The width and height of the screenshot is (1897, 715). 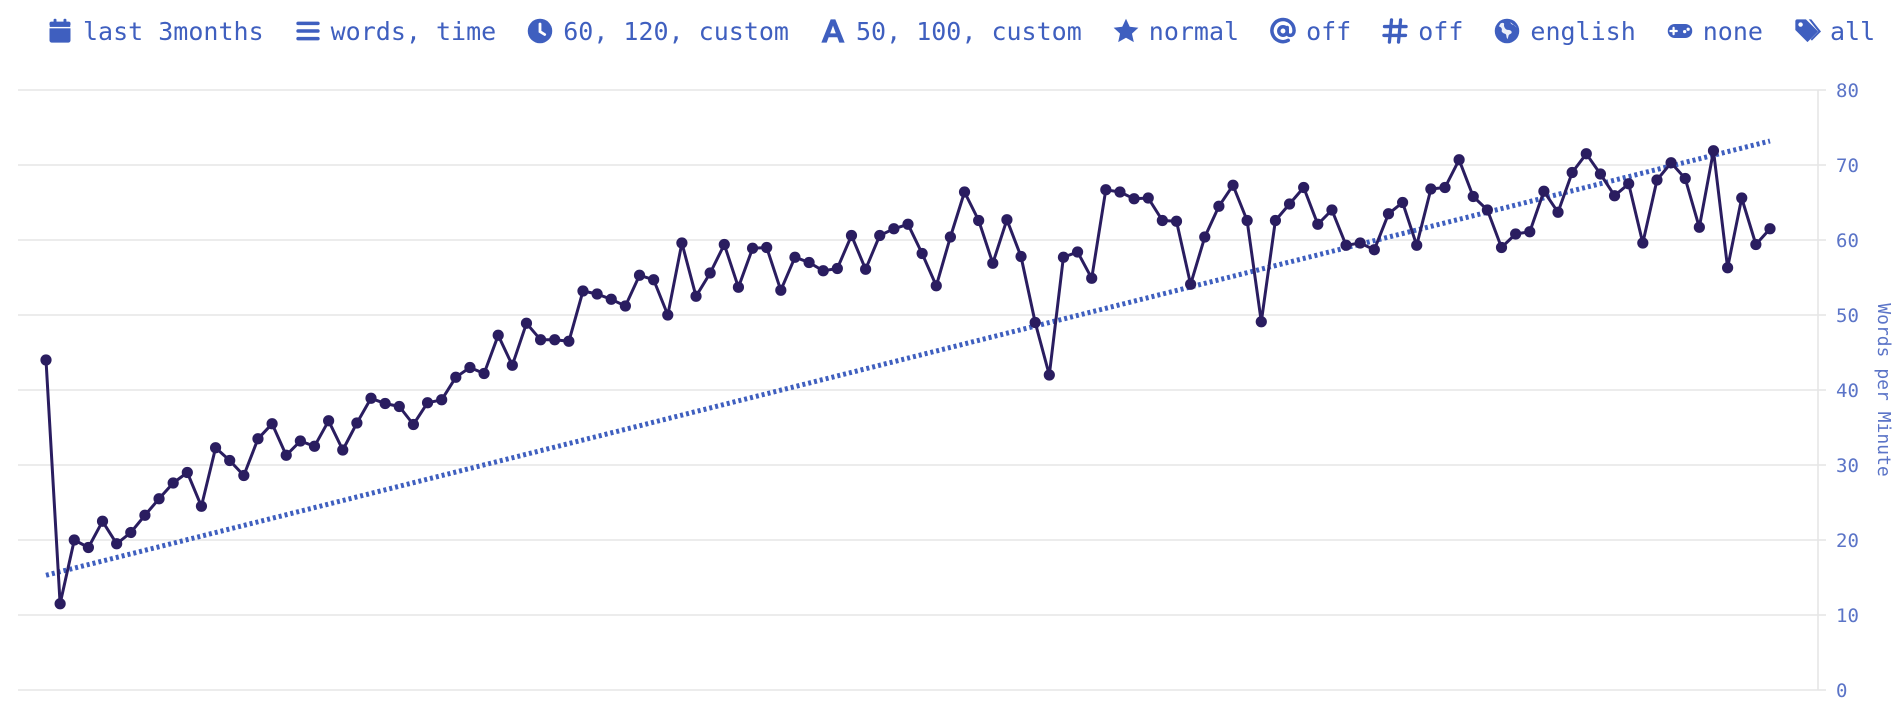 I want to click on filter-gamepad: none, so click(x=1714, y=31).